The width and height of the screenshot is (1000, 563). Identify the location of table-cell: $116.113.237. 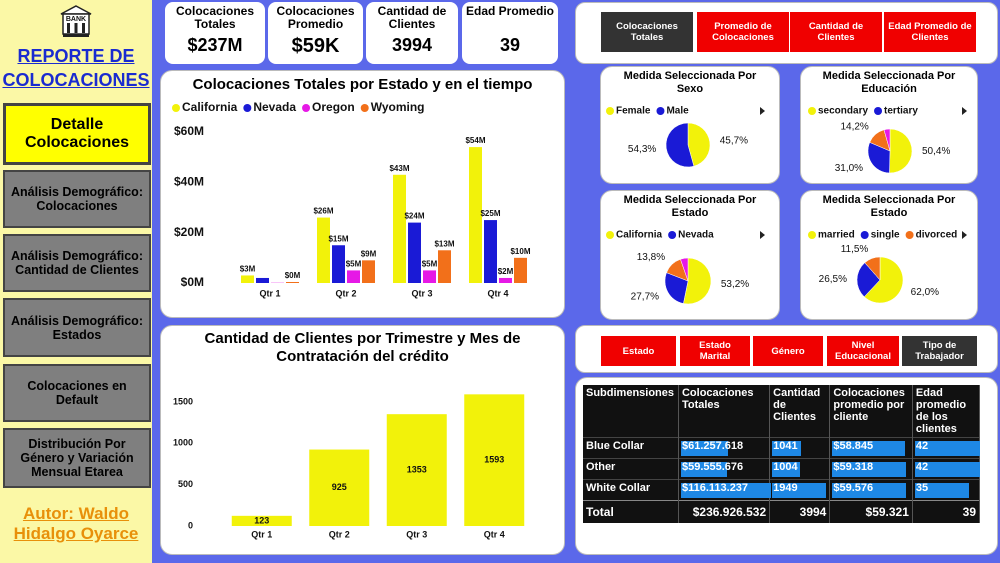
(724, 490).